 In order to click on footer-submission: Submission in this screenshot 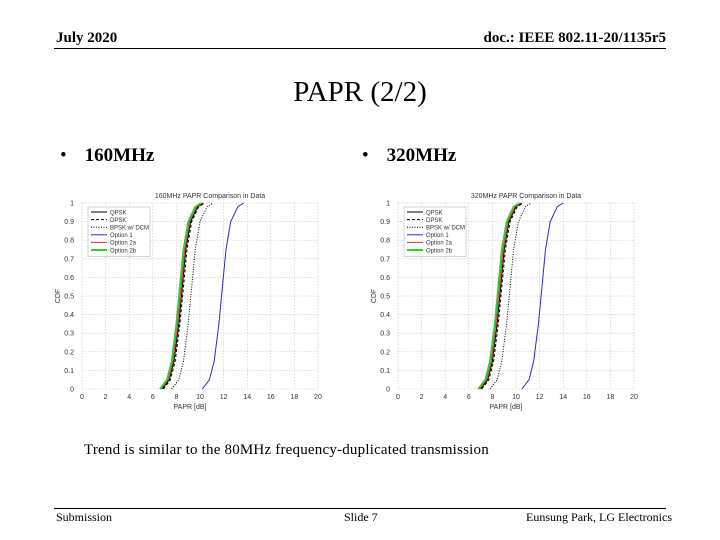, I will do `click(84, 517)`.